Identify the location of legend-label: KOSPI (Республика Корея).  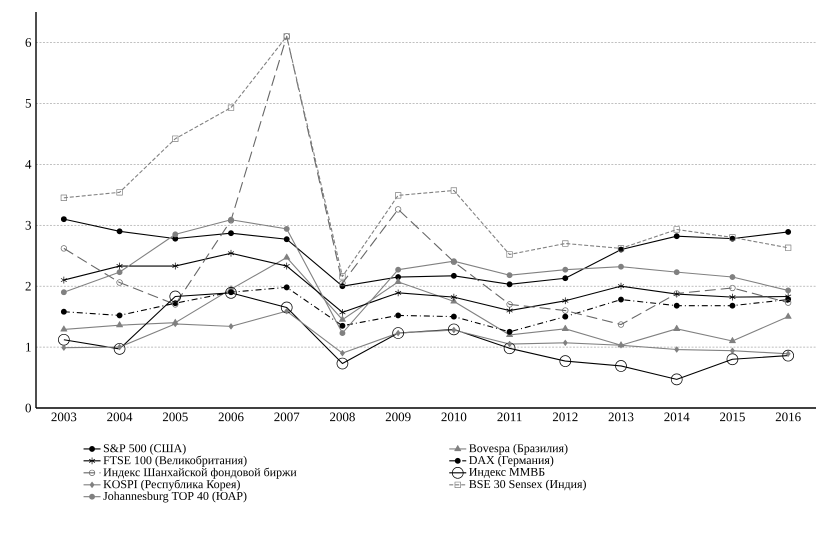
(171, 485).